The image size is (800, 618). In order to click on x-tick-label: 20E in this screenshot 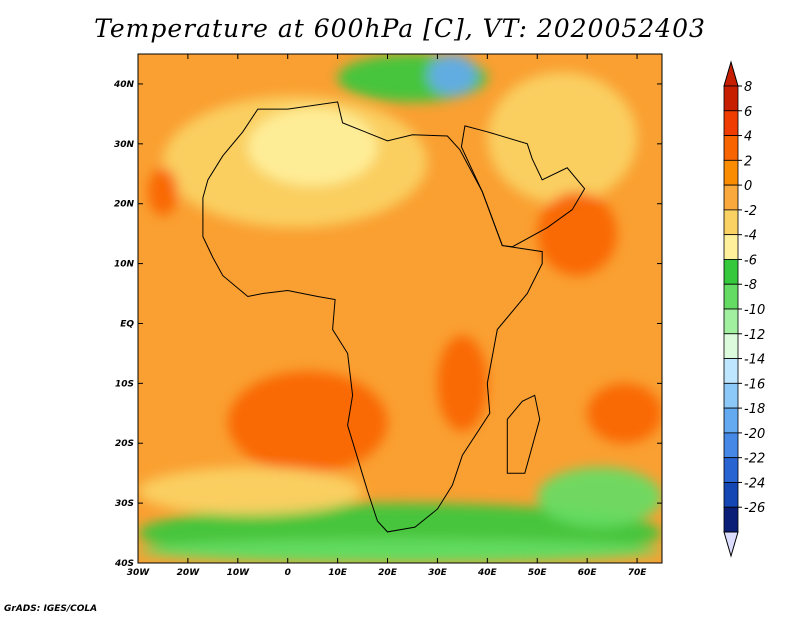, I will do `click(388, 573)`.